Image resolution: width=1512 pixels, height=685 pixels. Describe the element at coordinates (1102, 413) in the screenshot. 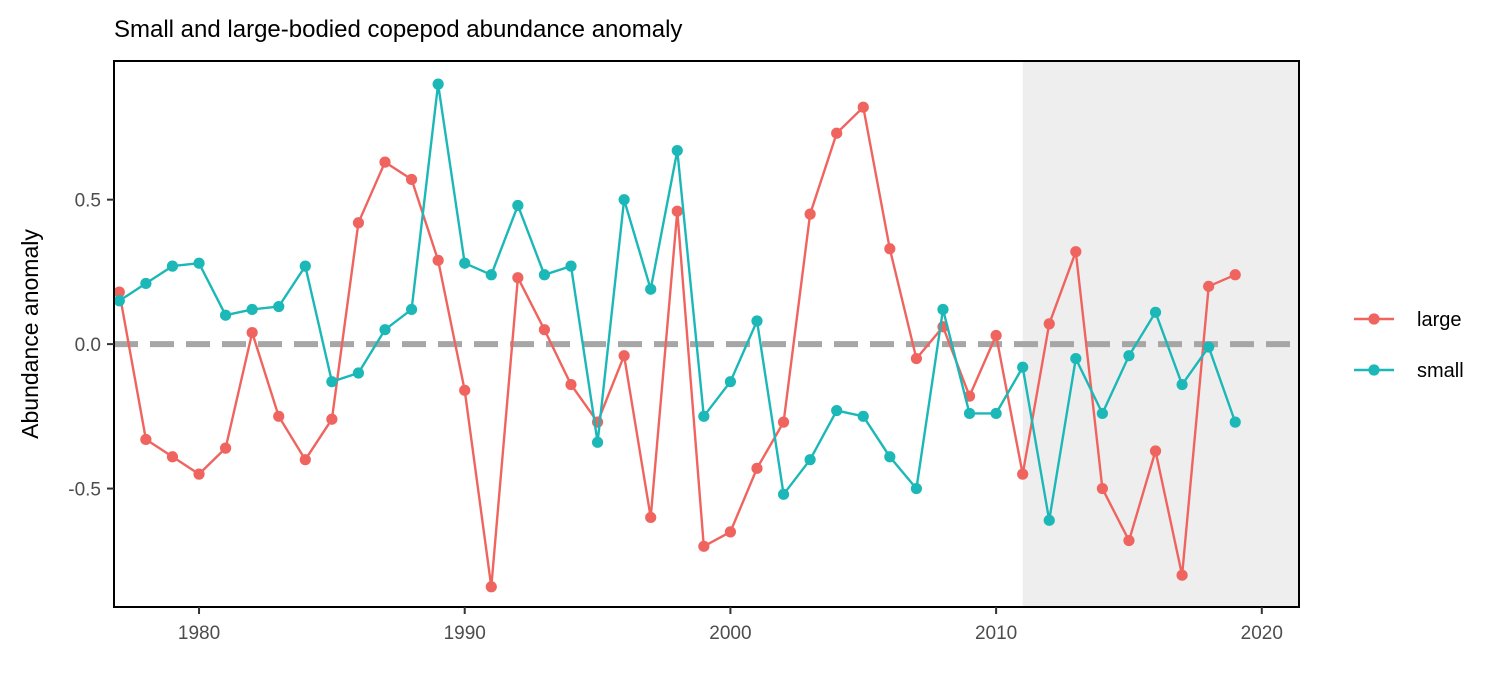

I see `data-point-small-2014` at that location.